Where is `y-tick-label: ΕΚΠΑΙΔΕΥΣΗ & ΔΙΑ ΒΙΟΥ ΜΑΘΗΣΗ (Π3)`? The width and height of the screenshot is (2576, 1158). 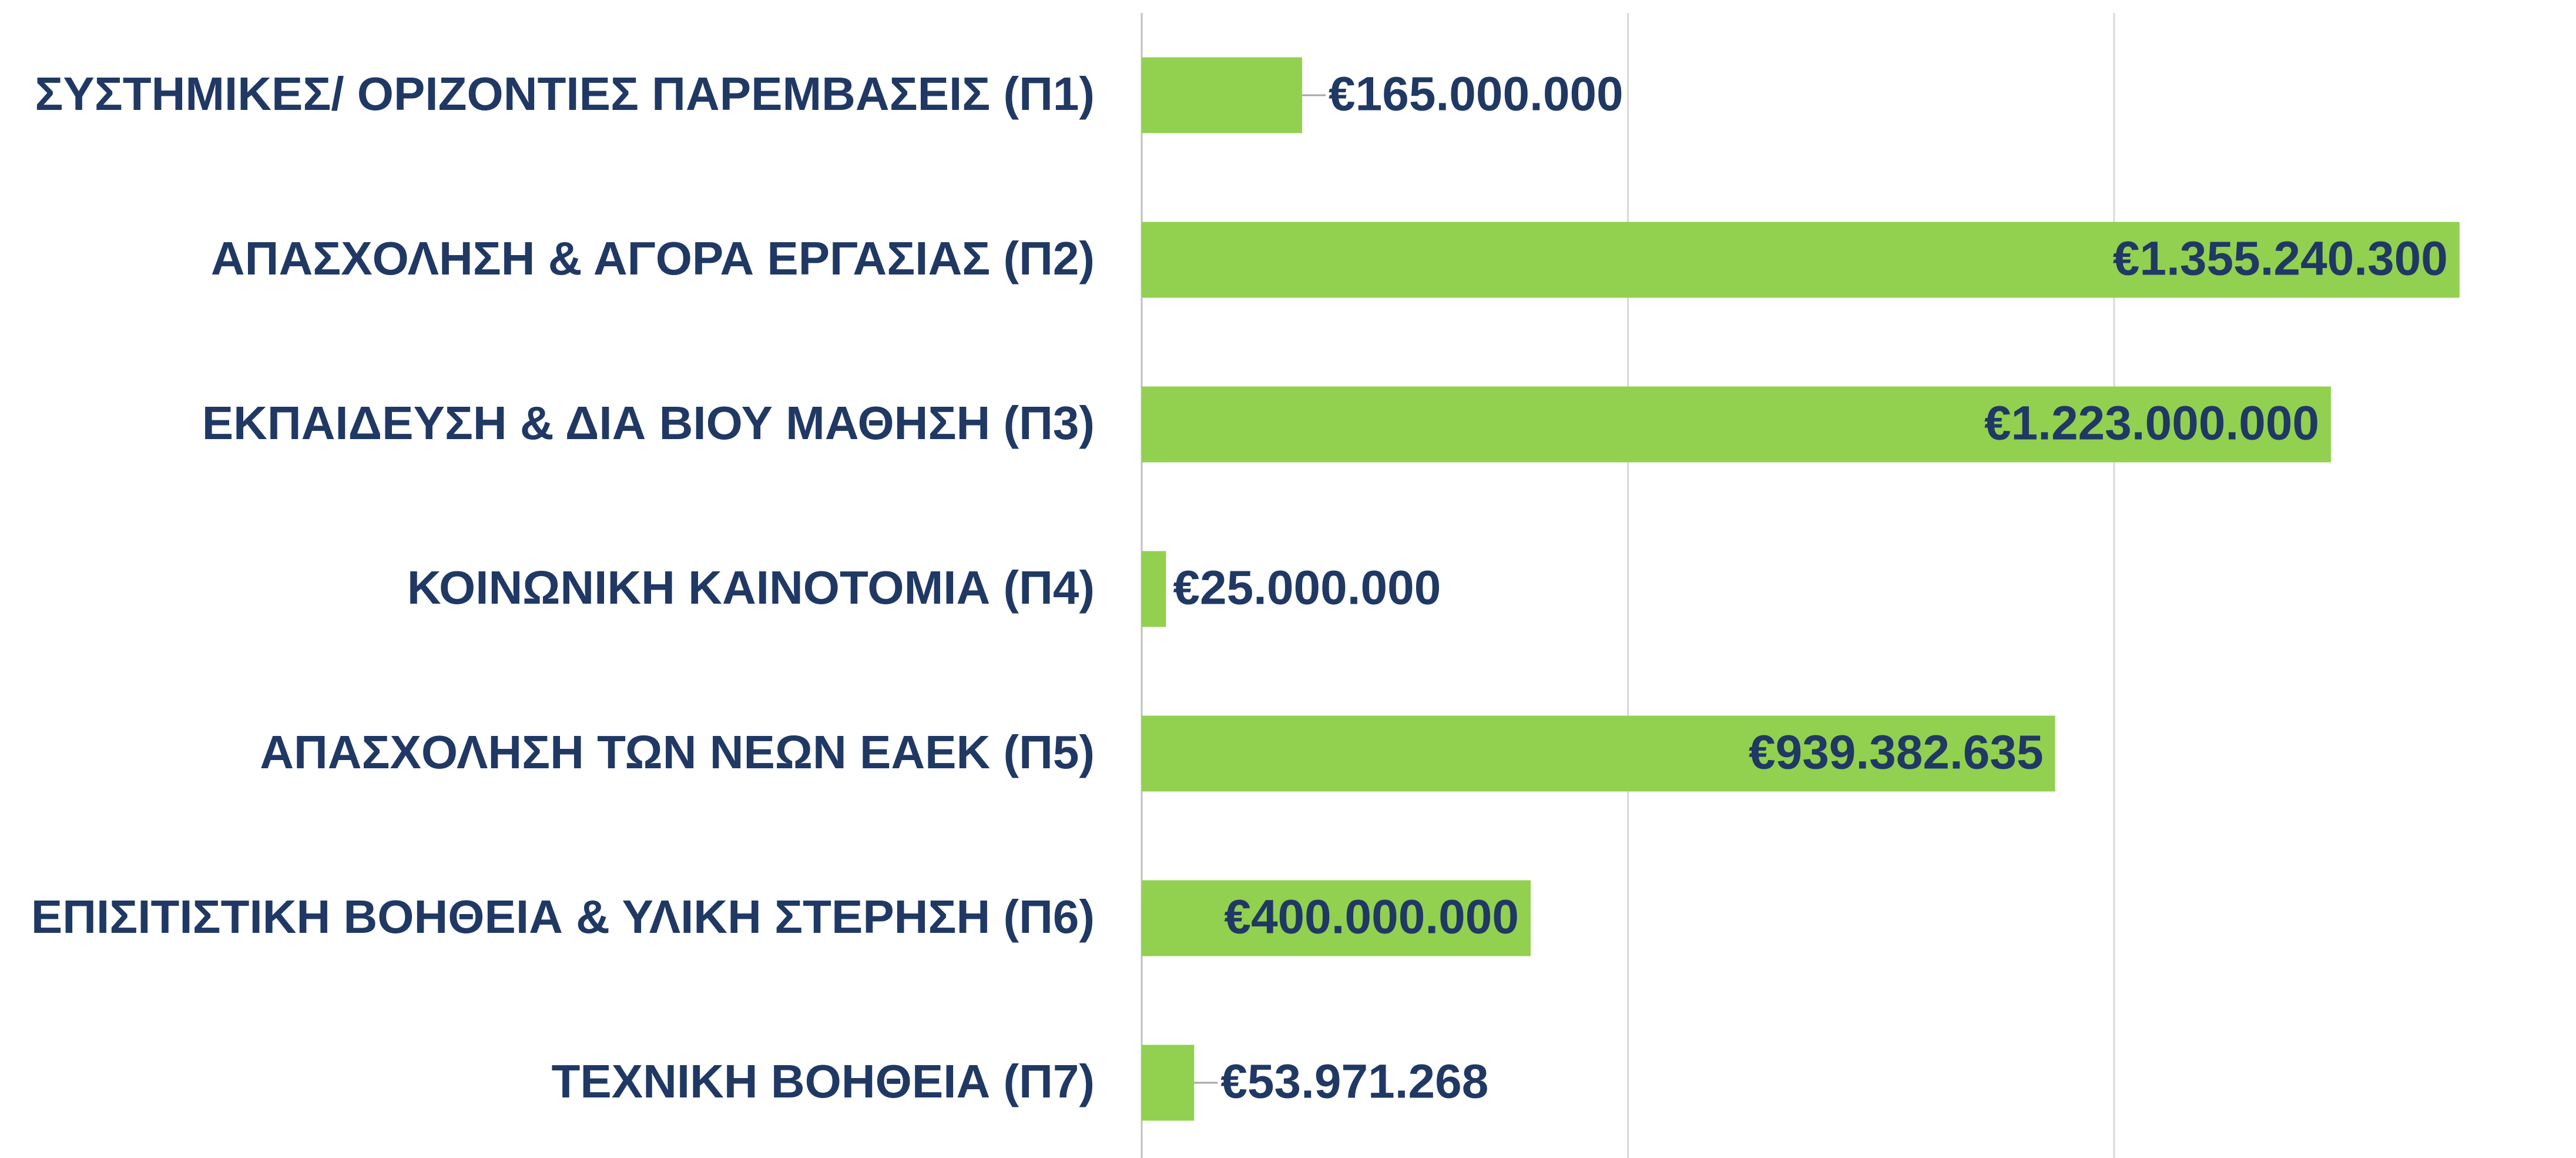 y-tick-label: ΕΚΠΑΙΔΕΥΣΗ & ΔΙΑ ΒΙΟΥ ΜΑΘΗΣΗ (Π3) is located at coordinates (648, 423).